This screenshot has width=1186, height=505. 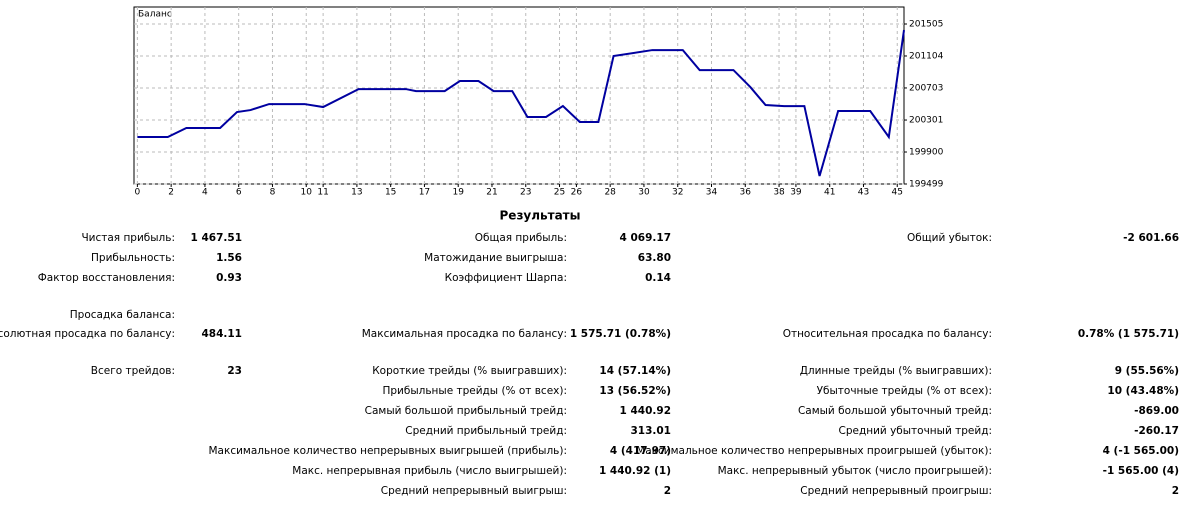 I want to click on result-label: Прибыльность:, so click(x=133, y=258).